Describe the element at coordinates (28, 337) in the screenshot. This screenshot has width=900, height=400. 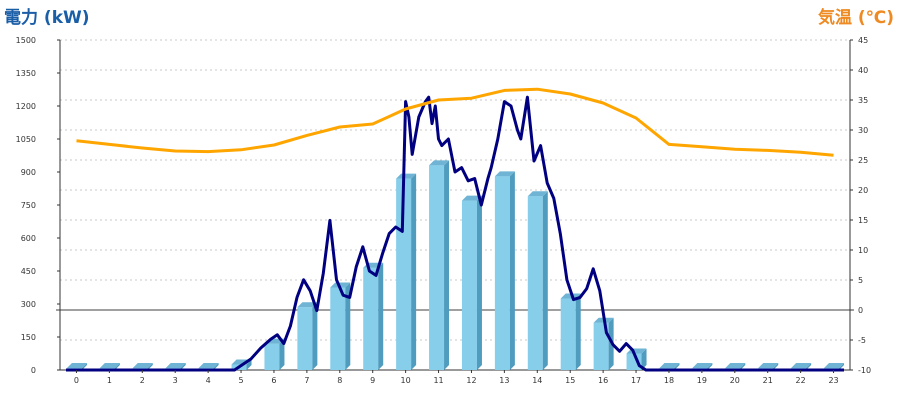
I see `left-tick-label: 150` at that location.